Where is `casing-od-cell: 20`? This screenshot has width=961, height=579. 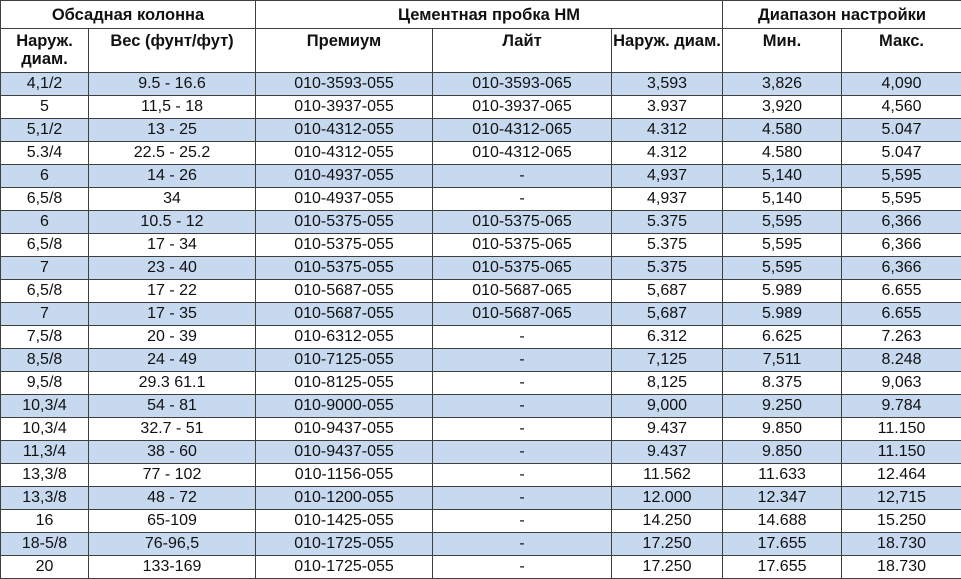
casing-od-cell: 20 is located at coordinates (45, 567).